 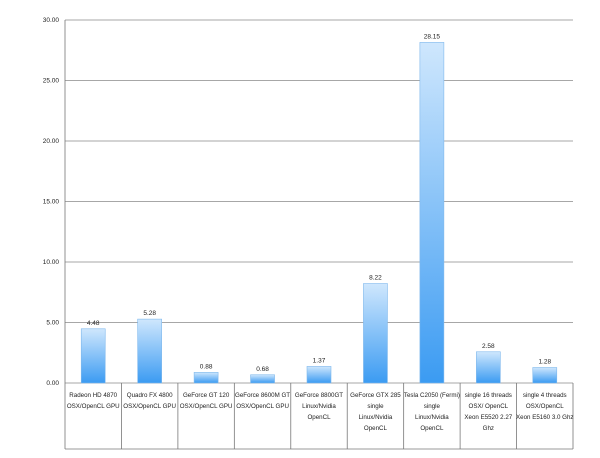 What do you see at coordinates (488, 428) in the screenshot?
I see `category-label-line: Ghz` at bounding box center [488, 428].